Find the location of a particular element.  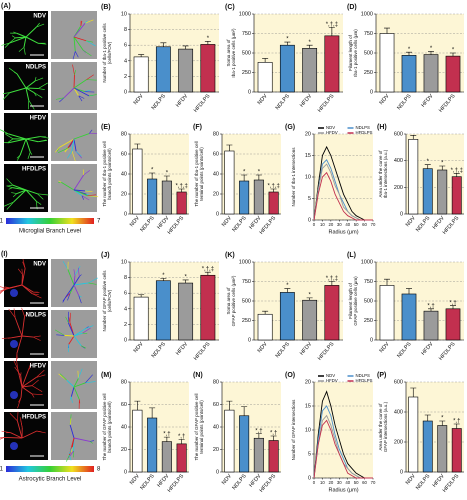

y-tick-label: 200 is located at coordinates (398, 188).